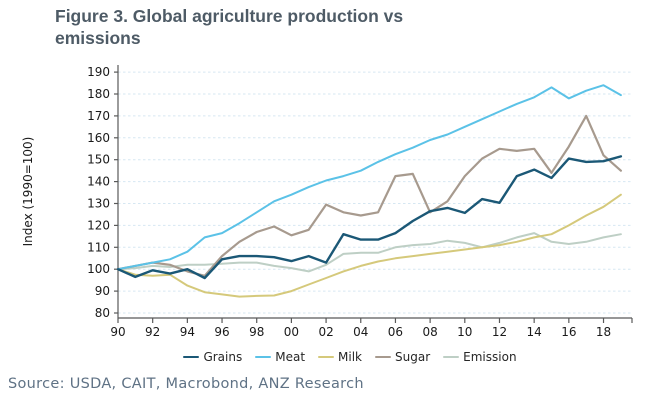 The width and height of the screenshot is (668, 414). Describe the element at coordinates (223, 357) in the screenshot. I see `legend-label-grains: Grains` at that location.